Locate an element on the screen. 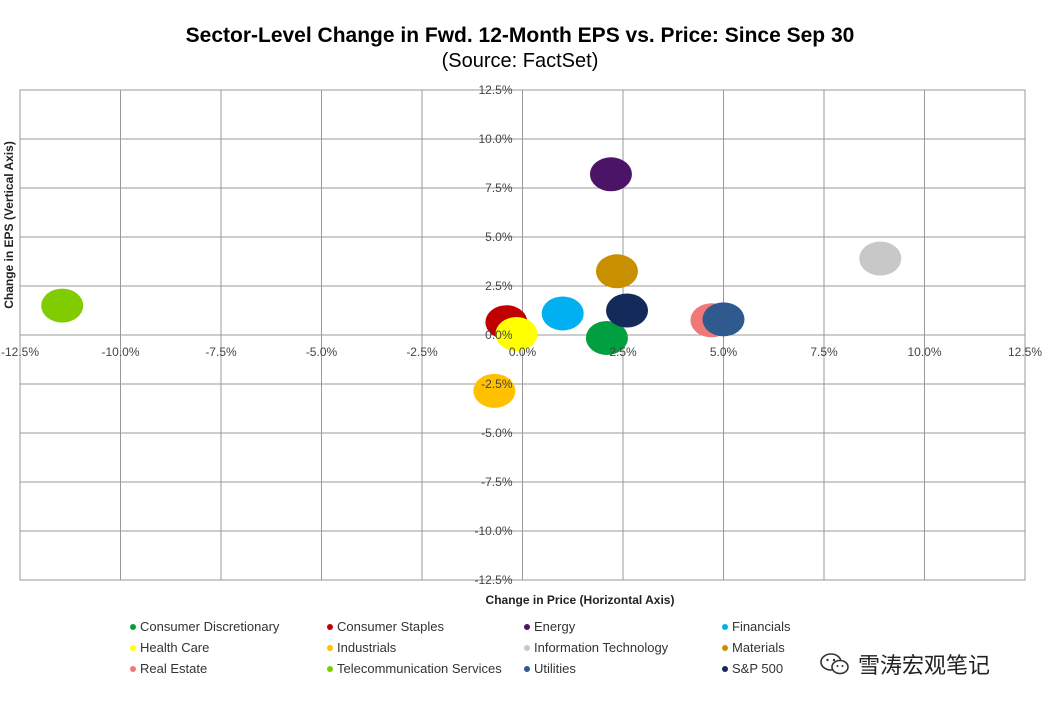 The image size is (1054, 710). data-point-consumer-discretionary is located at coordinates (606, 337).